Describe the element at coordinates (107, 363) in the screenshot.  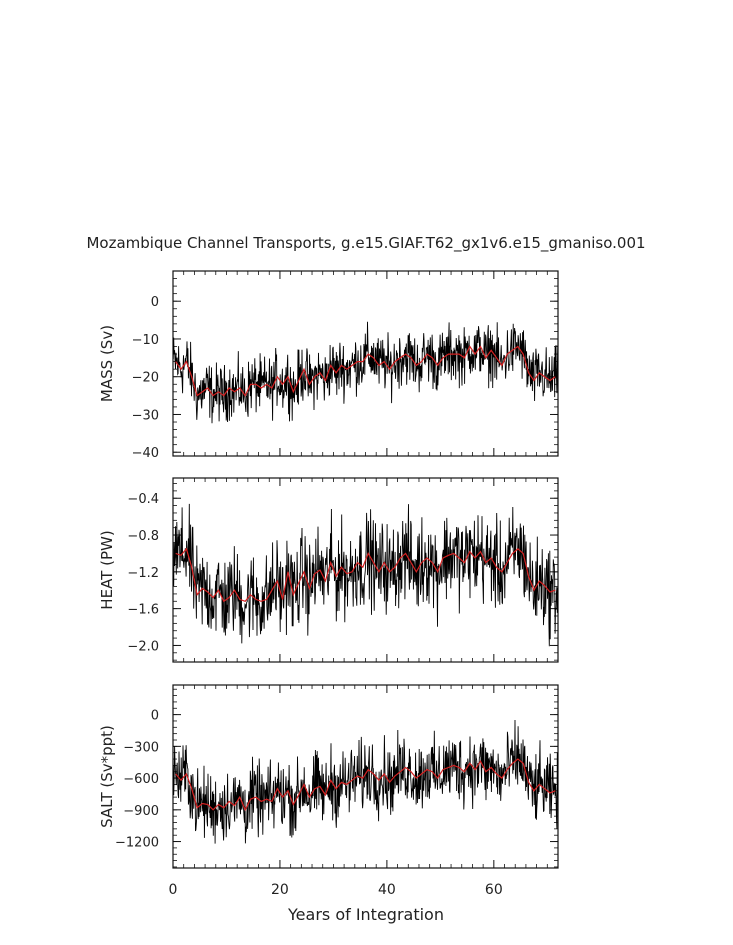
I see `y-axis-label: MASS (Sv)` at that location.